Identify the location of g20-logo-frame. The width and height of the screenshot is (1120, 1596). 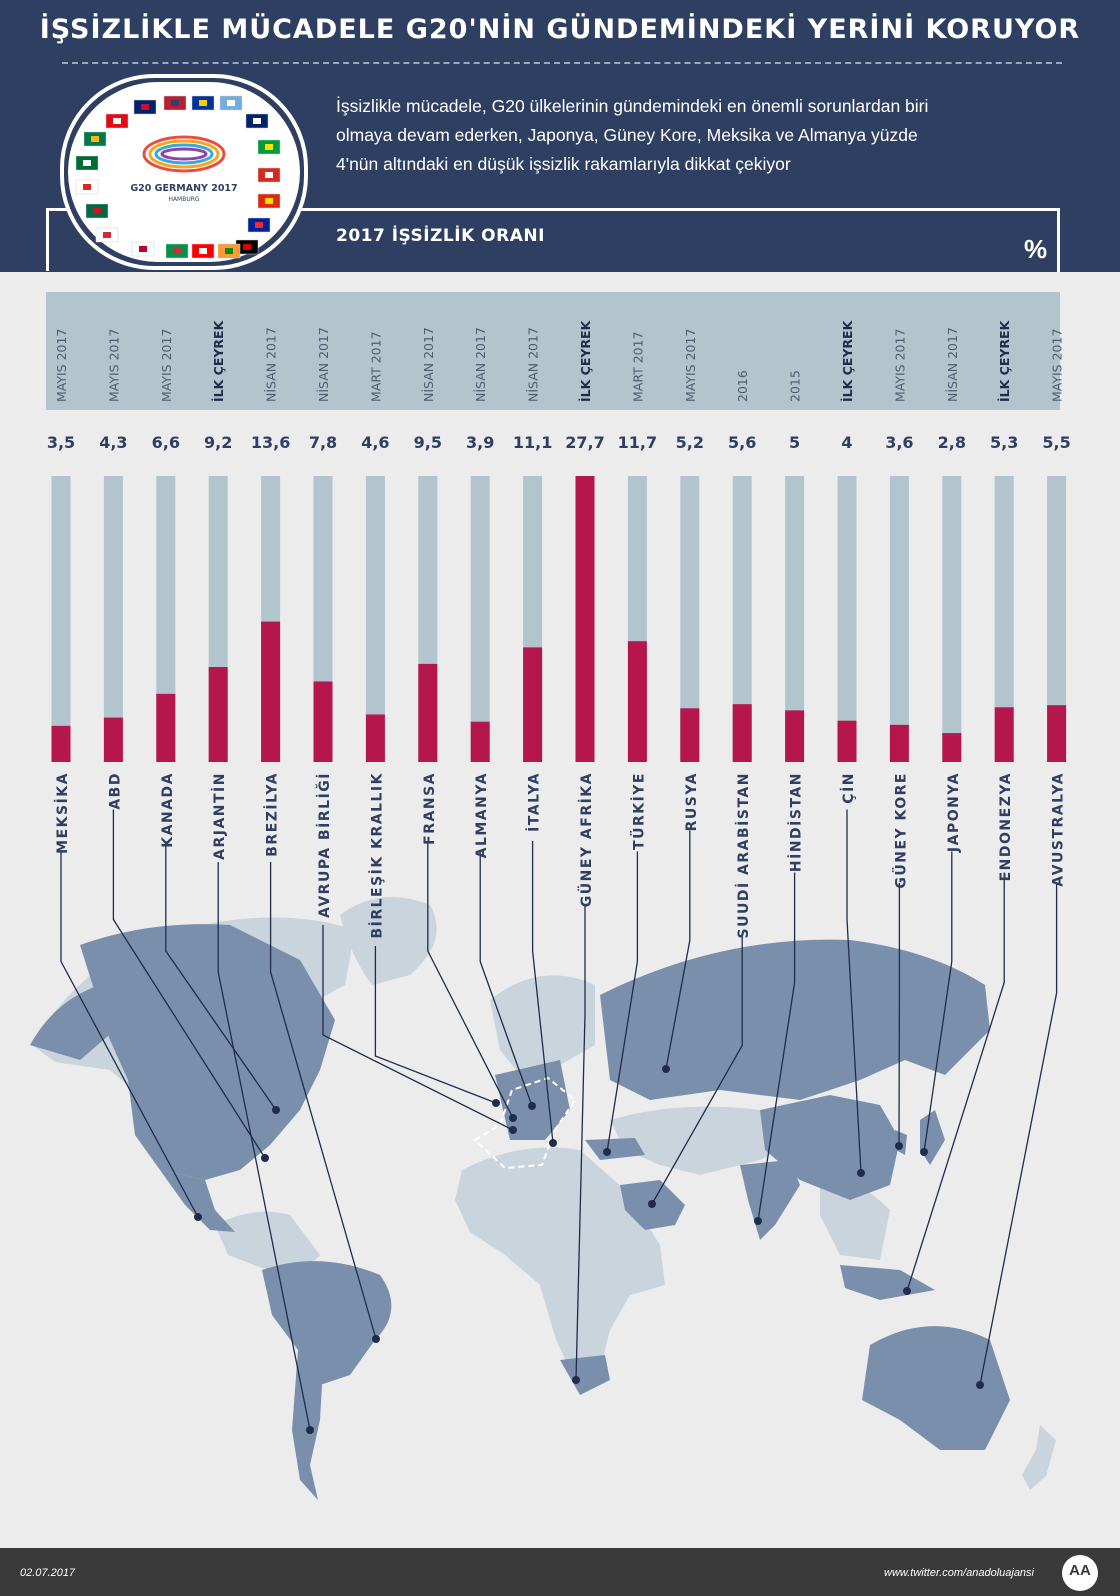
(184, 172).